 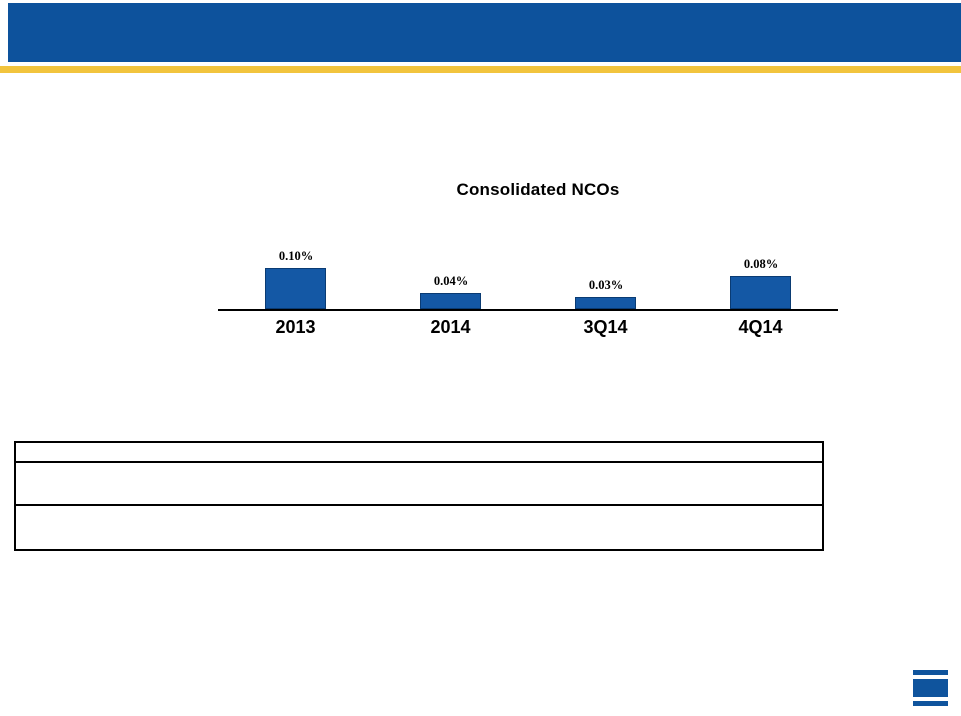 I want to click on accent-stripe, so click(x=480, y=69).